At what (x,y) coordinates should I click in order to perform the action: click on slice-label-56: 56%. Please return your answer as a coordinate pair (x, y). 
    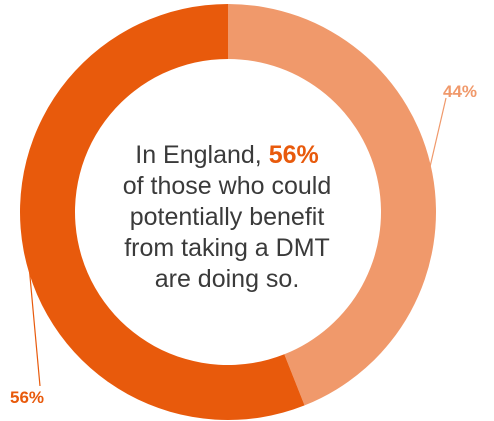
    Looking at the image, I should click on (27, 397).